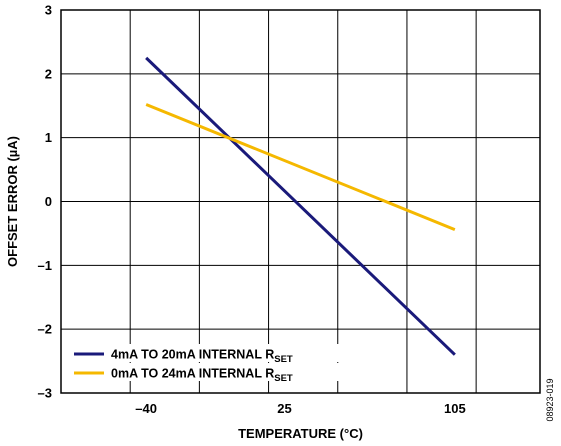 The image size is (561, 446). I want to click on legend-label-2: 0mA TO 24mA INTERNAL RSET, so click(202, 376).